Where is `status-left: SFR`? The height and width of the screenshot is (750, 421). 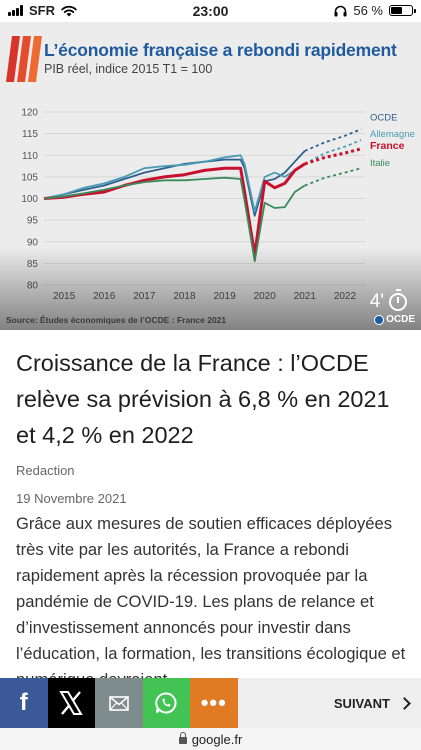
status-left: SFR is located at coordinates (42, 10).